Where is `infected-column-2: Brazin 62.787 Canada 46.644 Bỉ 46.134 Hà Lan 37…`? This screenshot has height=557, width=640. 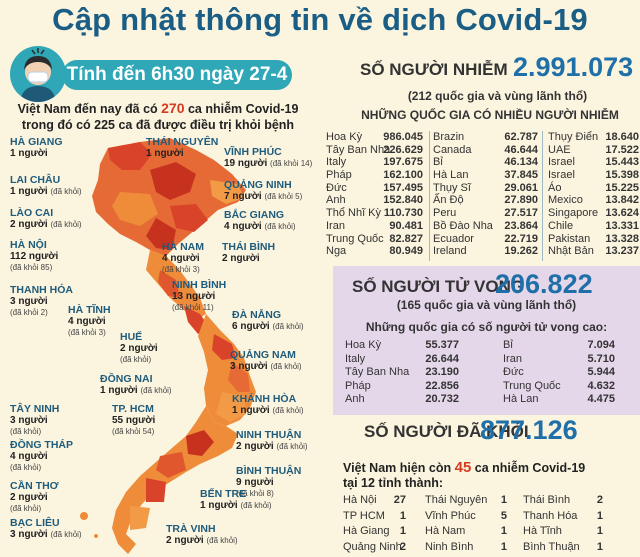
infected-column-2: Brazin 62.787 Canada 46.644 Bỉ 46.134 Hà Lan 37… is located at coordinates (485, 194).